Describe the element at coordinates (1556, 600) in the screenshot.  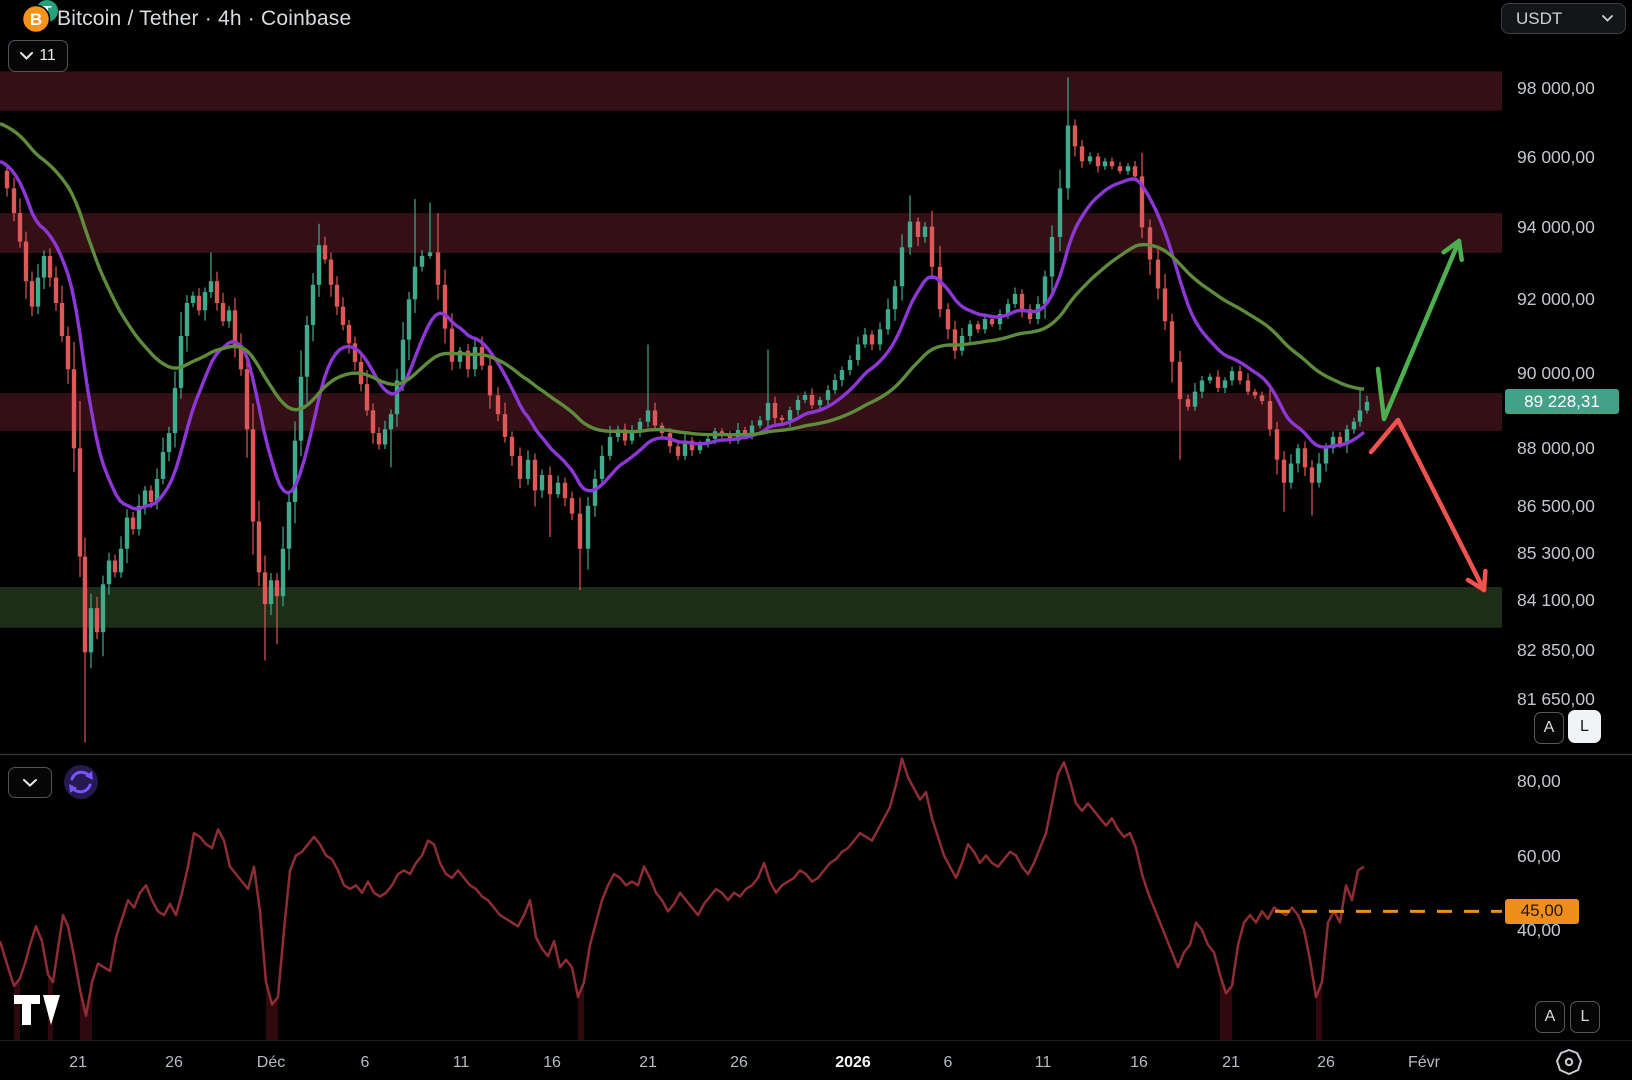
I see `price-axis-label: 84 100,00` at that location.